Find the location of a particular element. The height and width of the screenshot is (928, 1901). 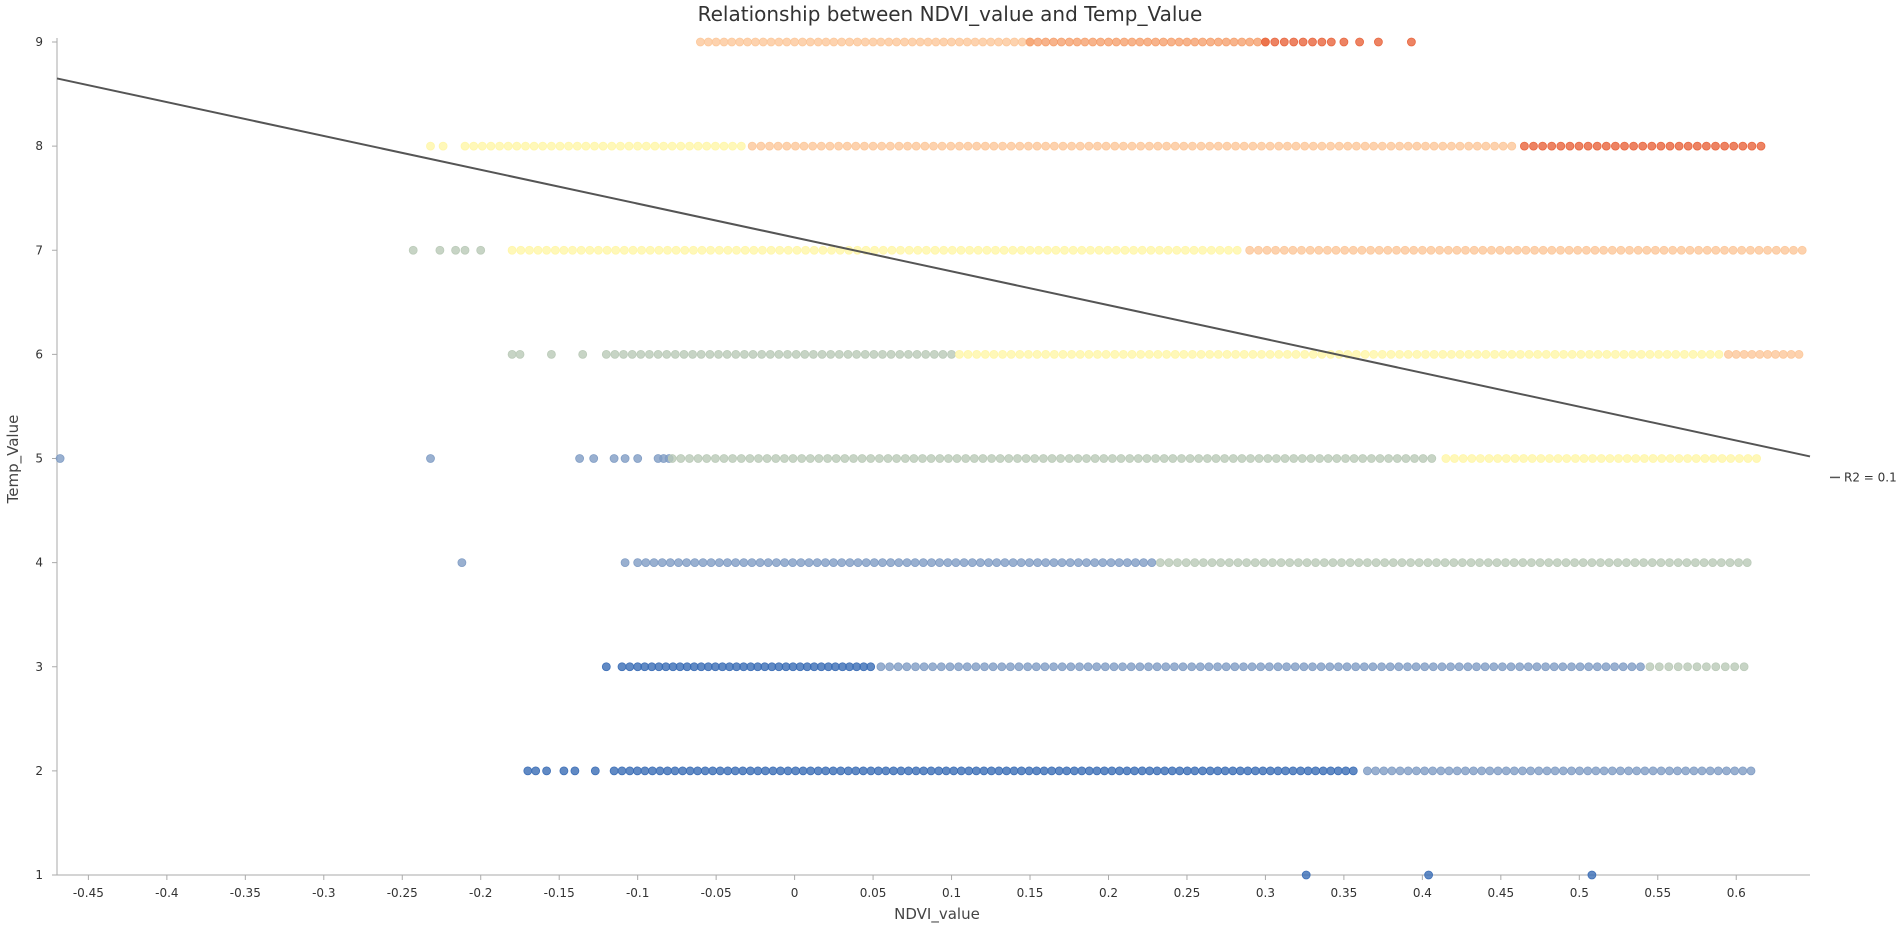

x-tick-label: 0 is located at coordinates (795, 893).